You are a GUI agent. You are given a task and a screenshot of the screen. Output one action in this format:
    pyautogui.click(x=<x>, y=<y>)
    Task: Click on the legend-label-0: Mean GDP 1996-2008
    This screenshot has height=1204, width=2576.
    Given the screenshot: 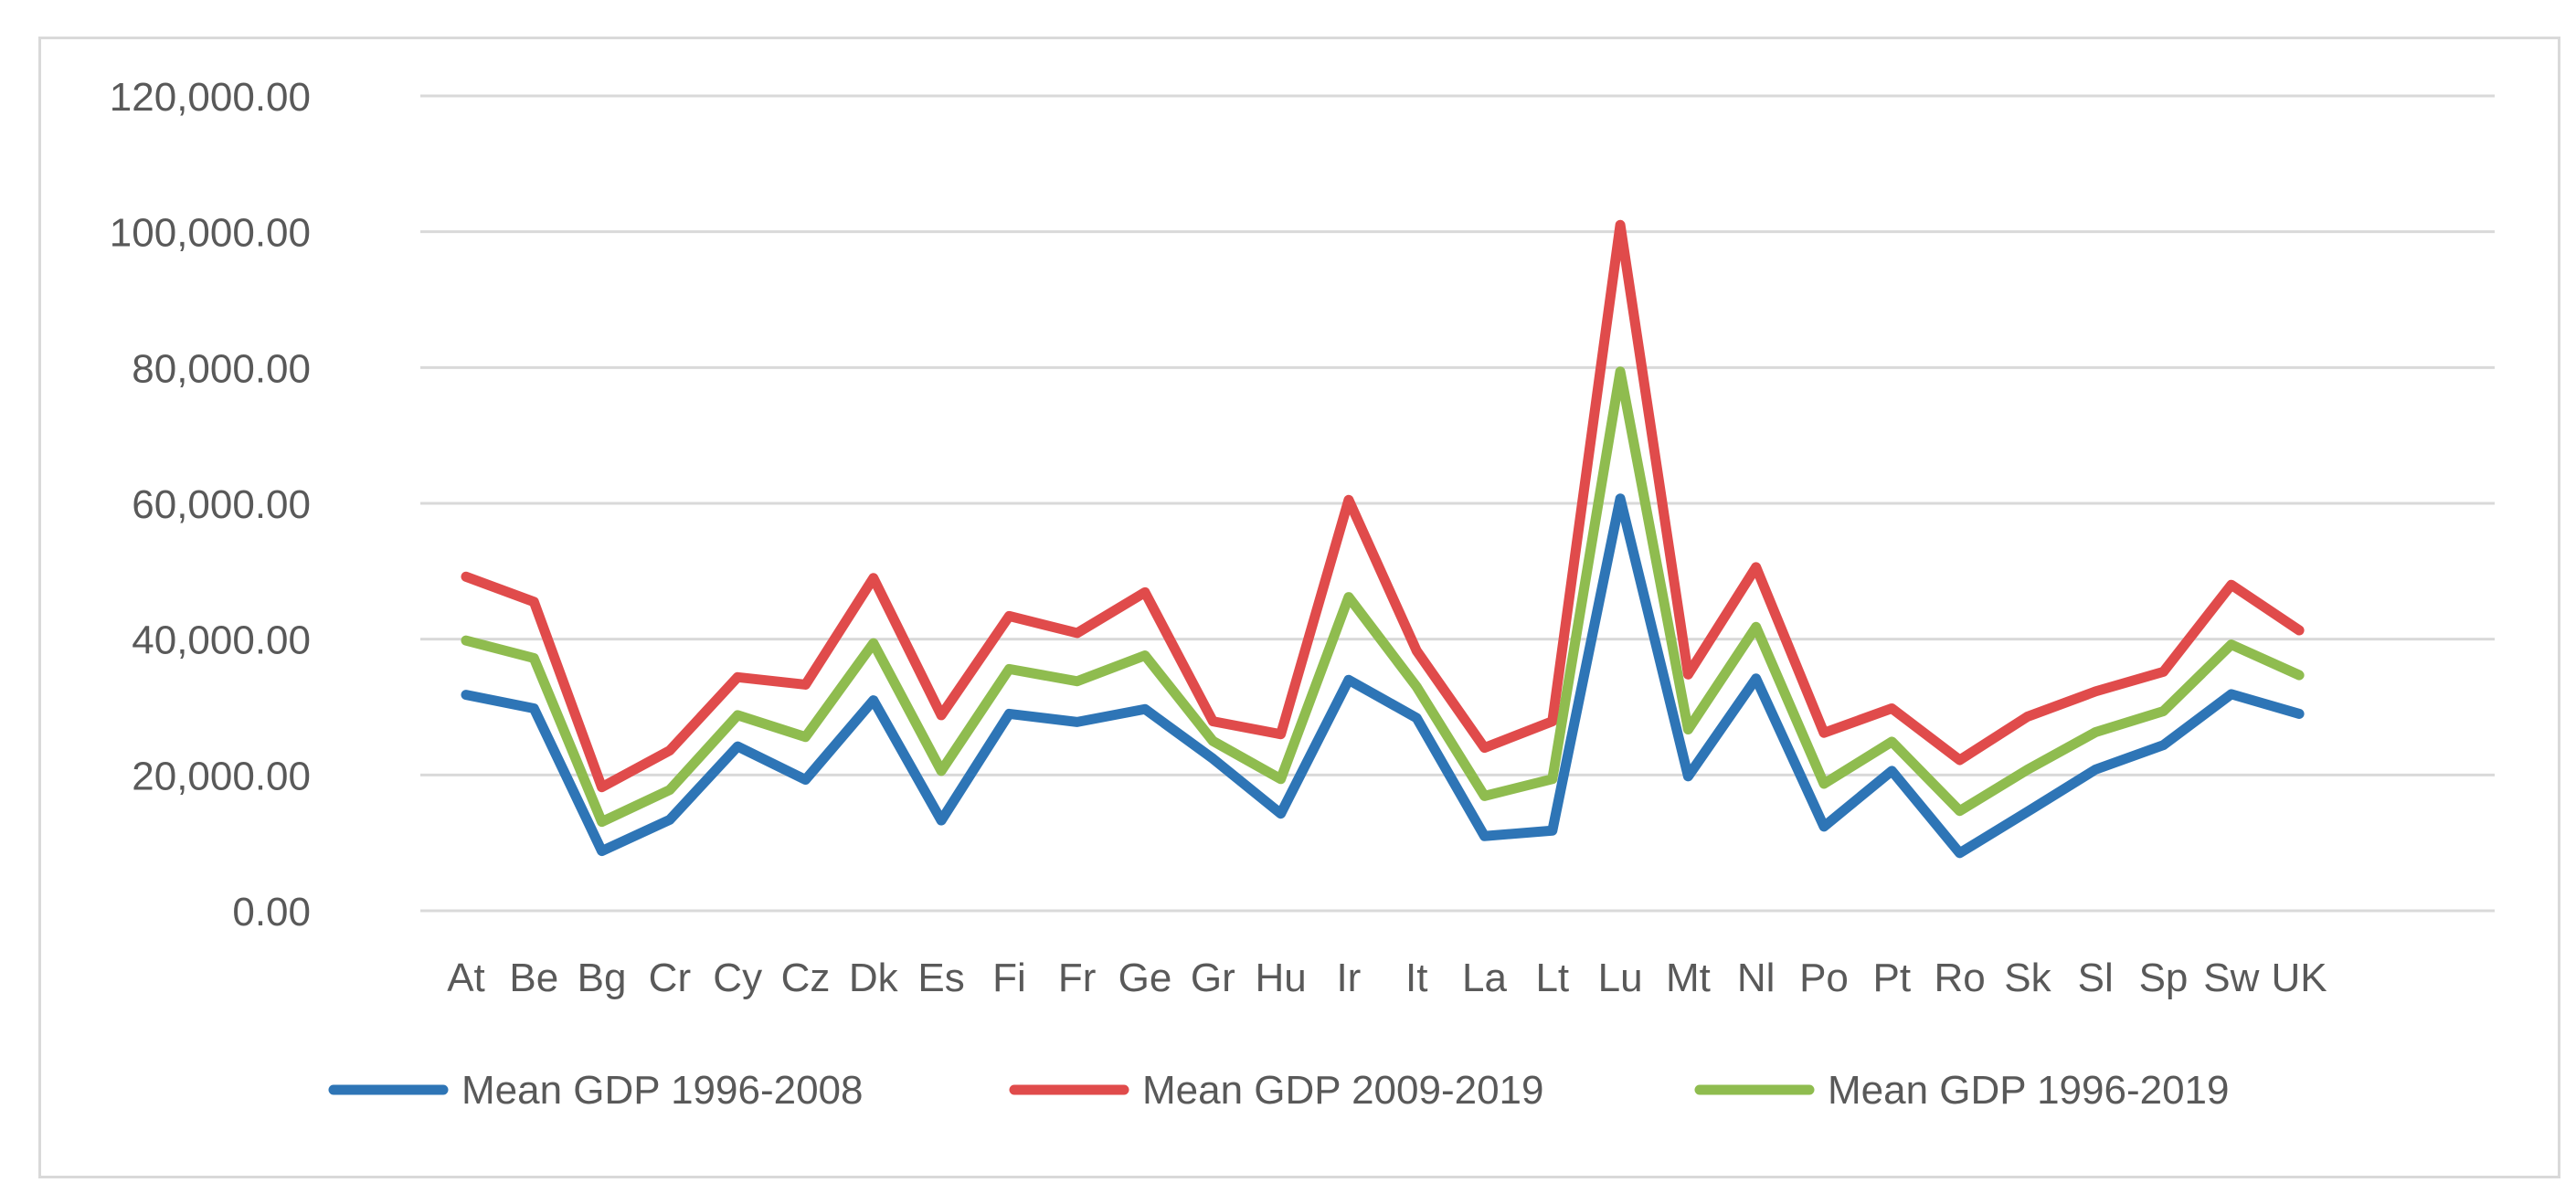 What is the action you would take?
    pyautogui.click(x=662, y=1090)
    